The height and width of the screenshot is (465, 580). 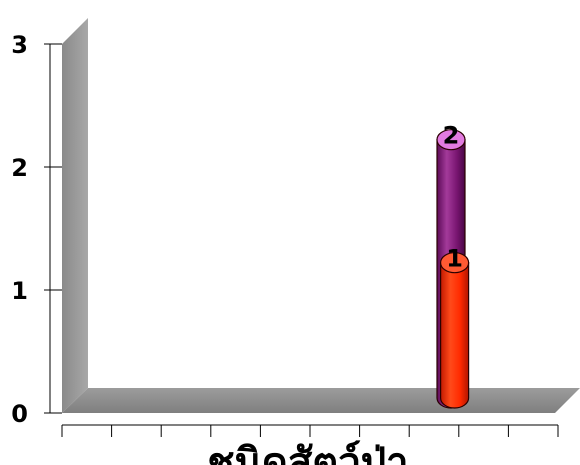 I want to click on y-tick-label: 0, so click(x=19, y=414).